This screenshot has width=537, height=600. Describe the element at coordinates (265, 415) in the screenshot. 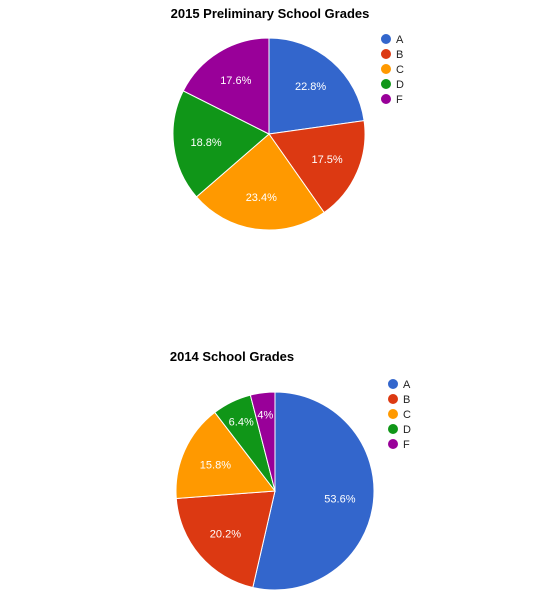

I see `slice-label-f: 4%` at that location.